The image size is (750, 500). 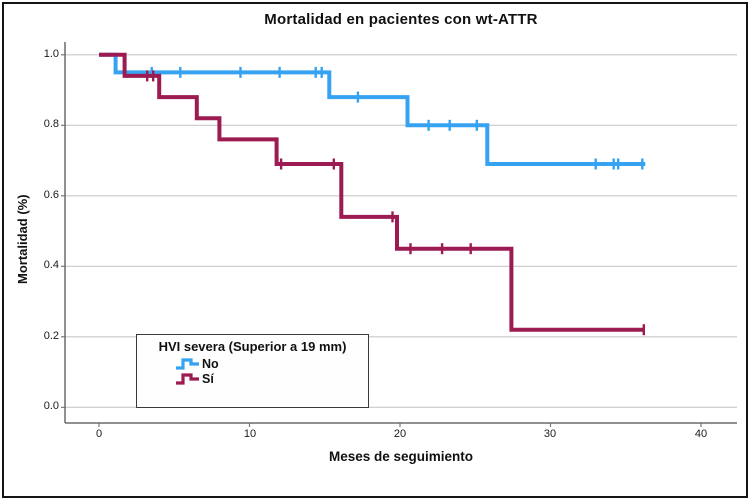 What do you see at coordinates (208, 378) in the screenshot?
I see `legend-label-si: Sí` at bounding box center [208, 378].